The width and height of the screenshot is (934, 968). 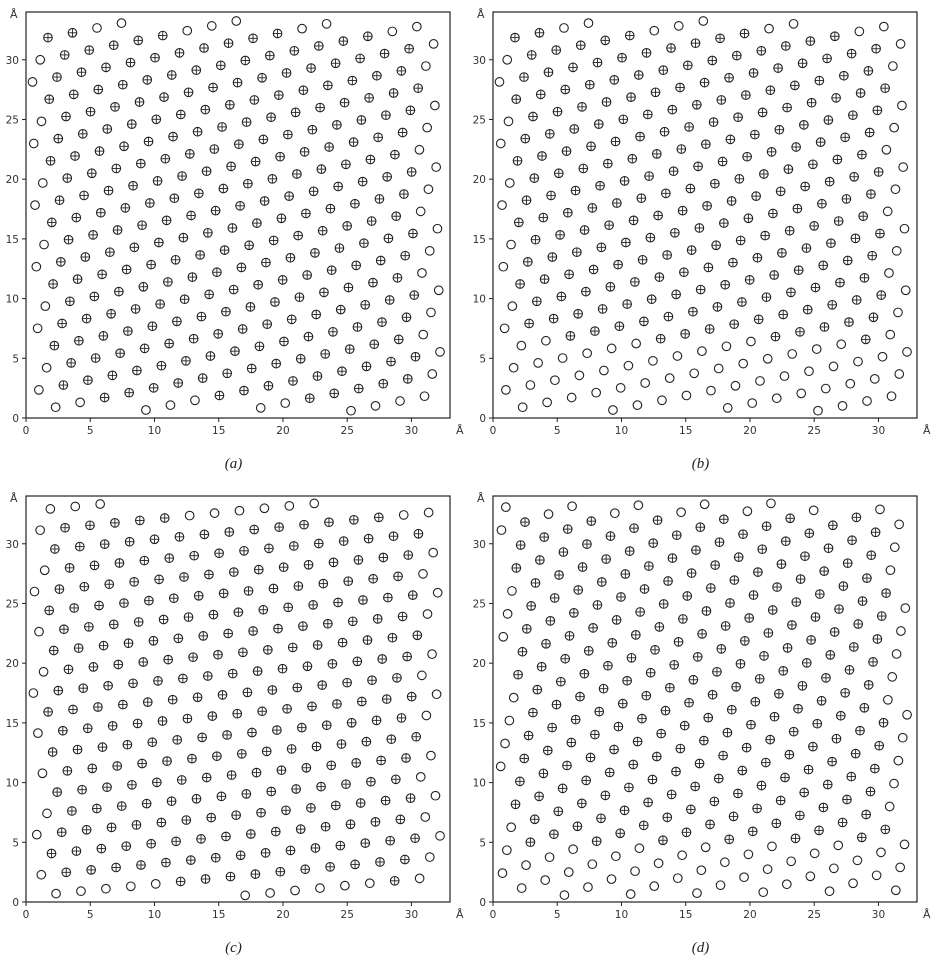 I want to click on y-unit-label: Å, so click(x=14, y=14).